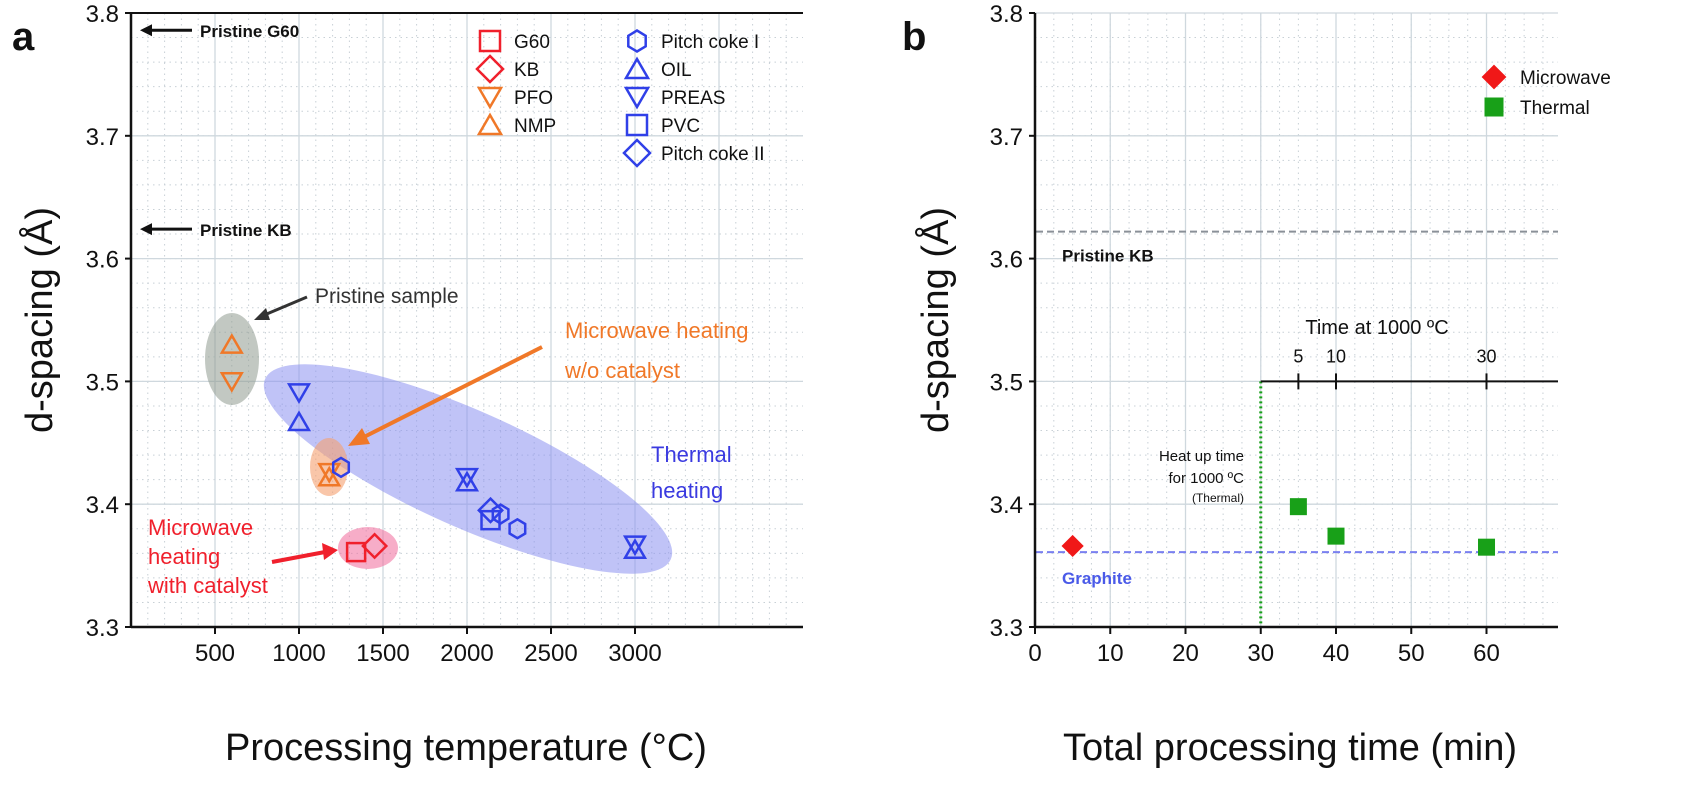  What do you see at coordinates (526, 70) in the screenshot?
I see `legend-label: KB` at bounding box center [526, 70].